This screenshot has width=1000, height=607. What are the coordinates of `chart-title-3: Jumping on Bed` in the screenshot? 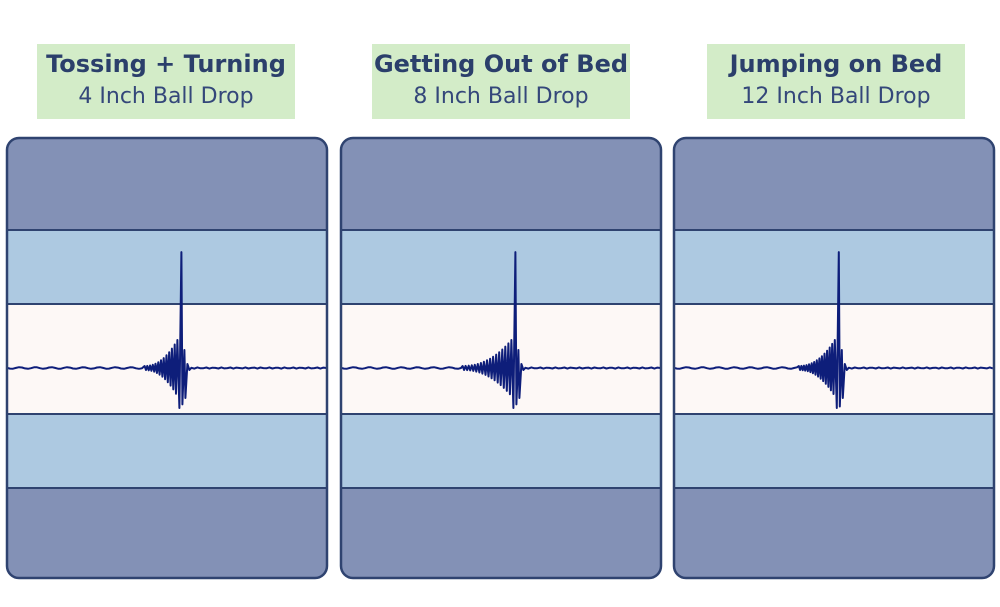 It's located at (836, 64).